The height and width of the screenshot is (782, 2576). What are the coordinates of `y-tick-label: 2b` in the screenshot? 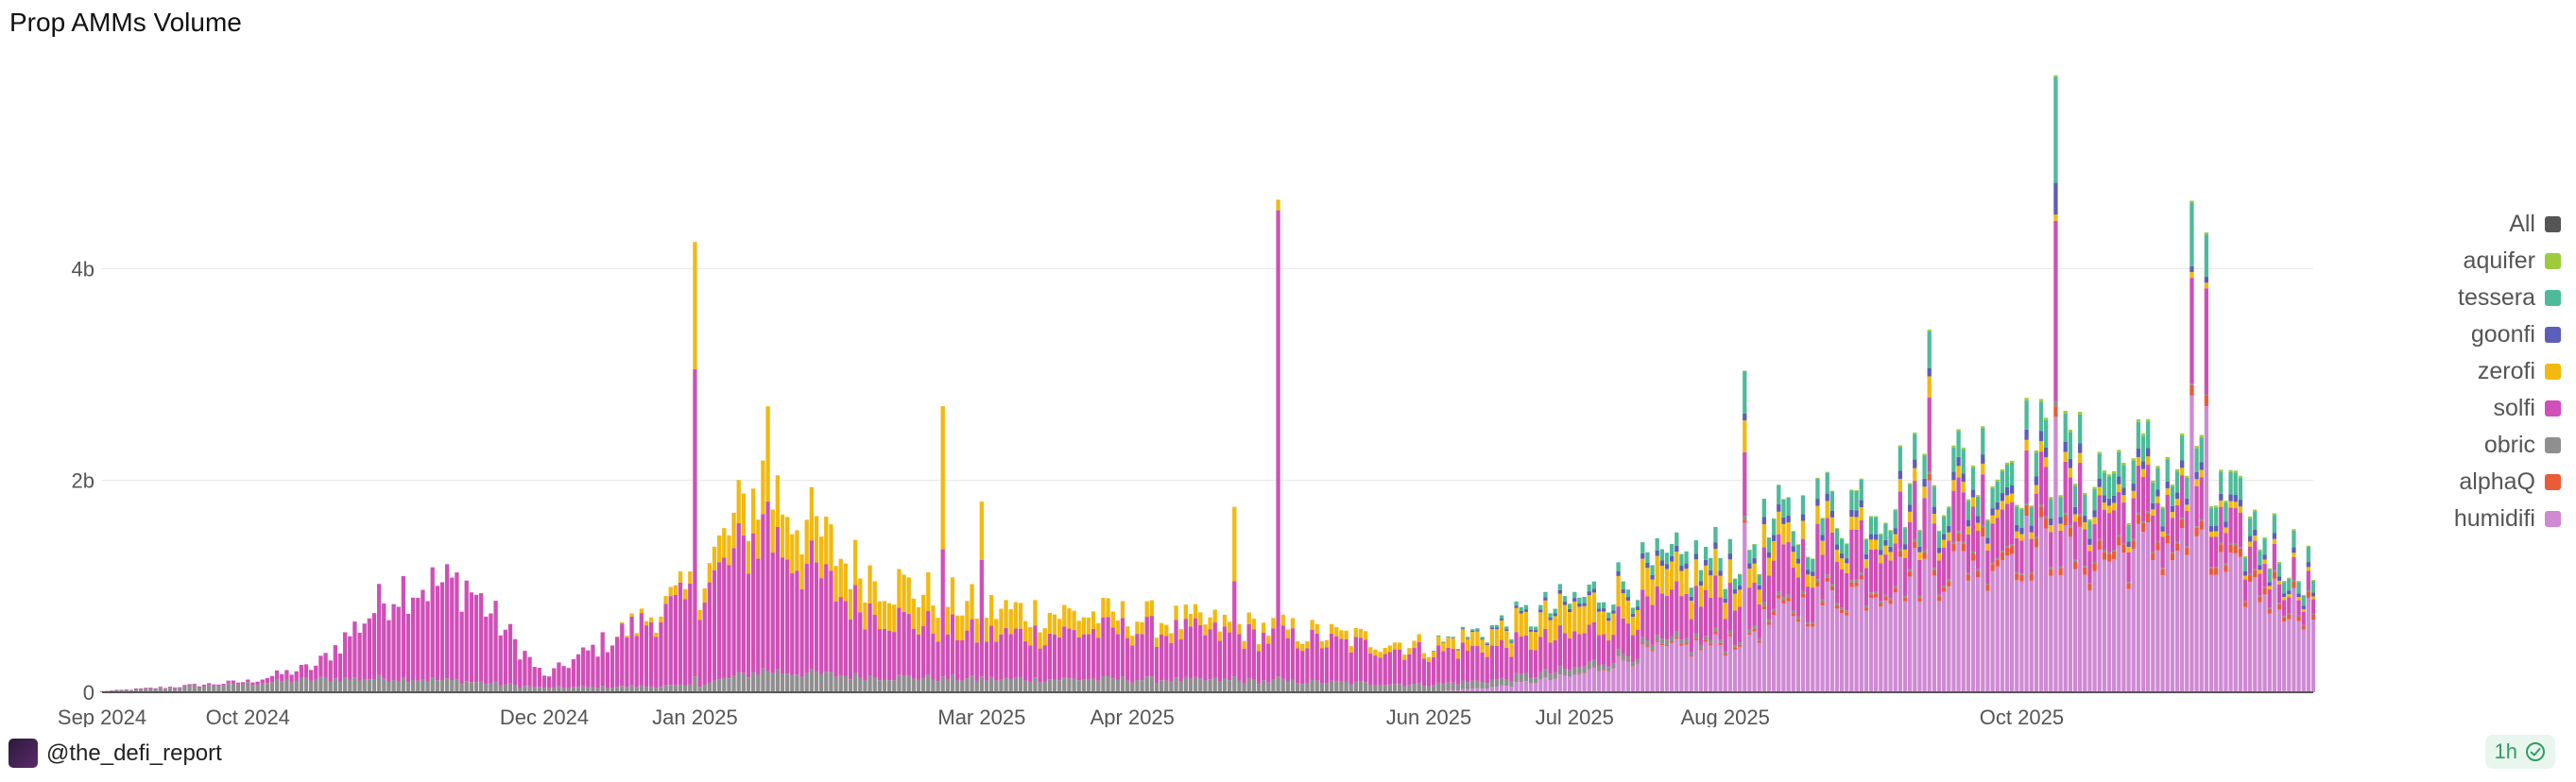 It's located at (83, 481).